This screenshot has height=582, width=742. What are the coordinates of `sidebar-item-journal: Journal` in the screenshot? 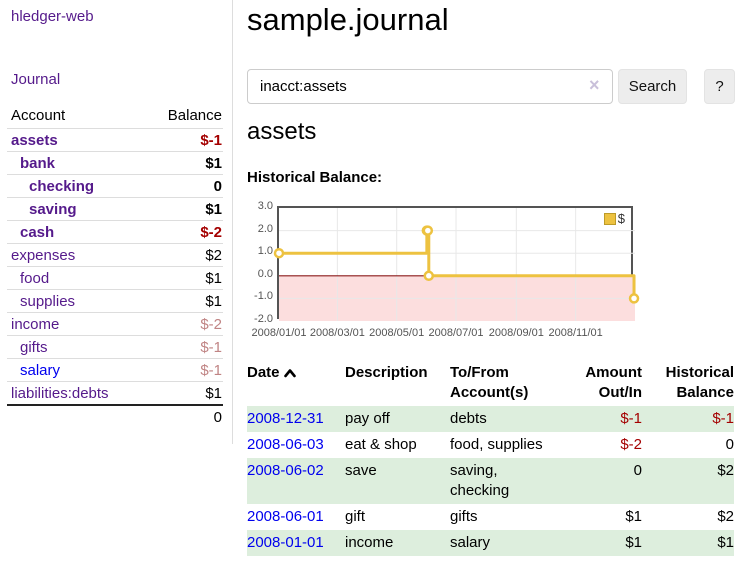 It's located at (36, 79).